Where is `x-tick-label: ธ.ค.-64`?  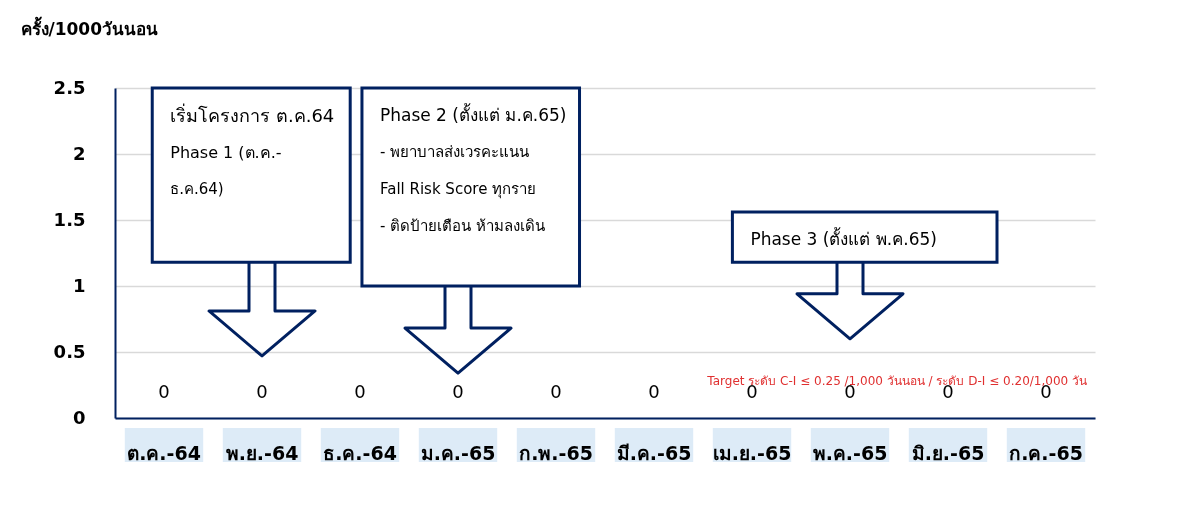 x-tick-label: ธ.ค.-64 is located at coordinates (360, 452).